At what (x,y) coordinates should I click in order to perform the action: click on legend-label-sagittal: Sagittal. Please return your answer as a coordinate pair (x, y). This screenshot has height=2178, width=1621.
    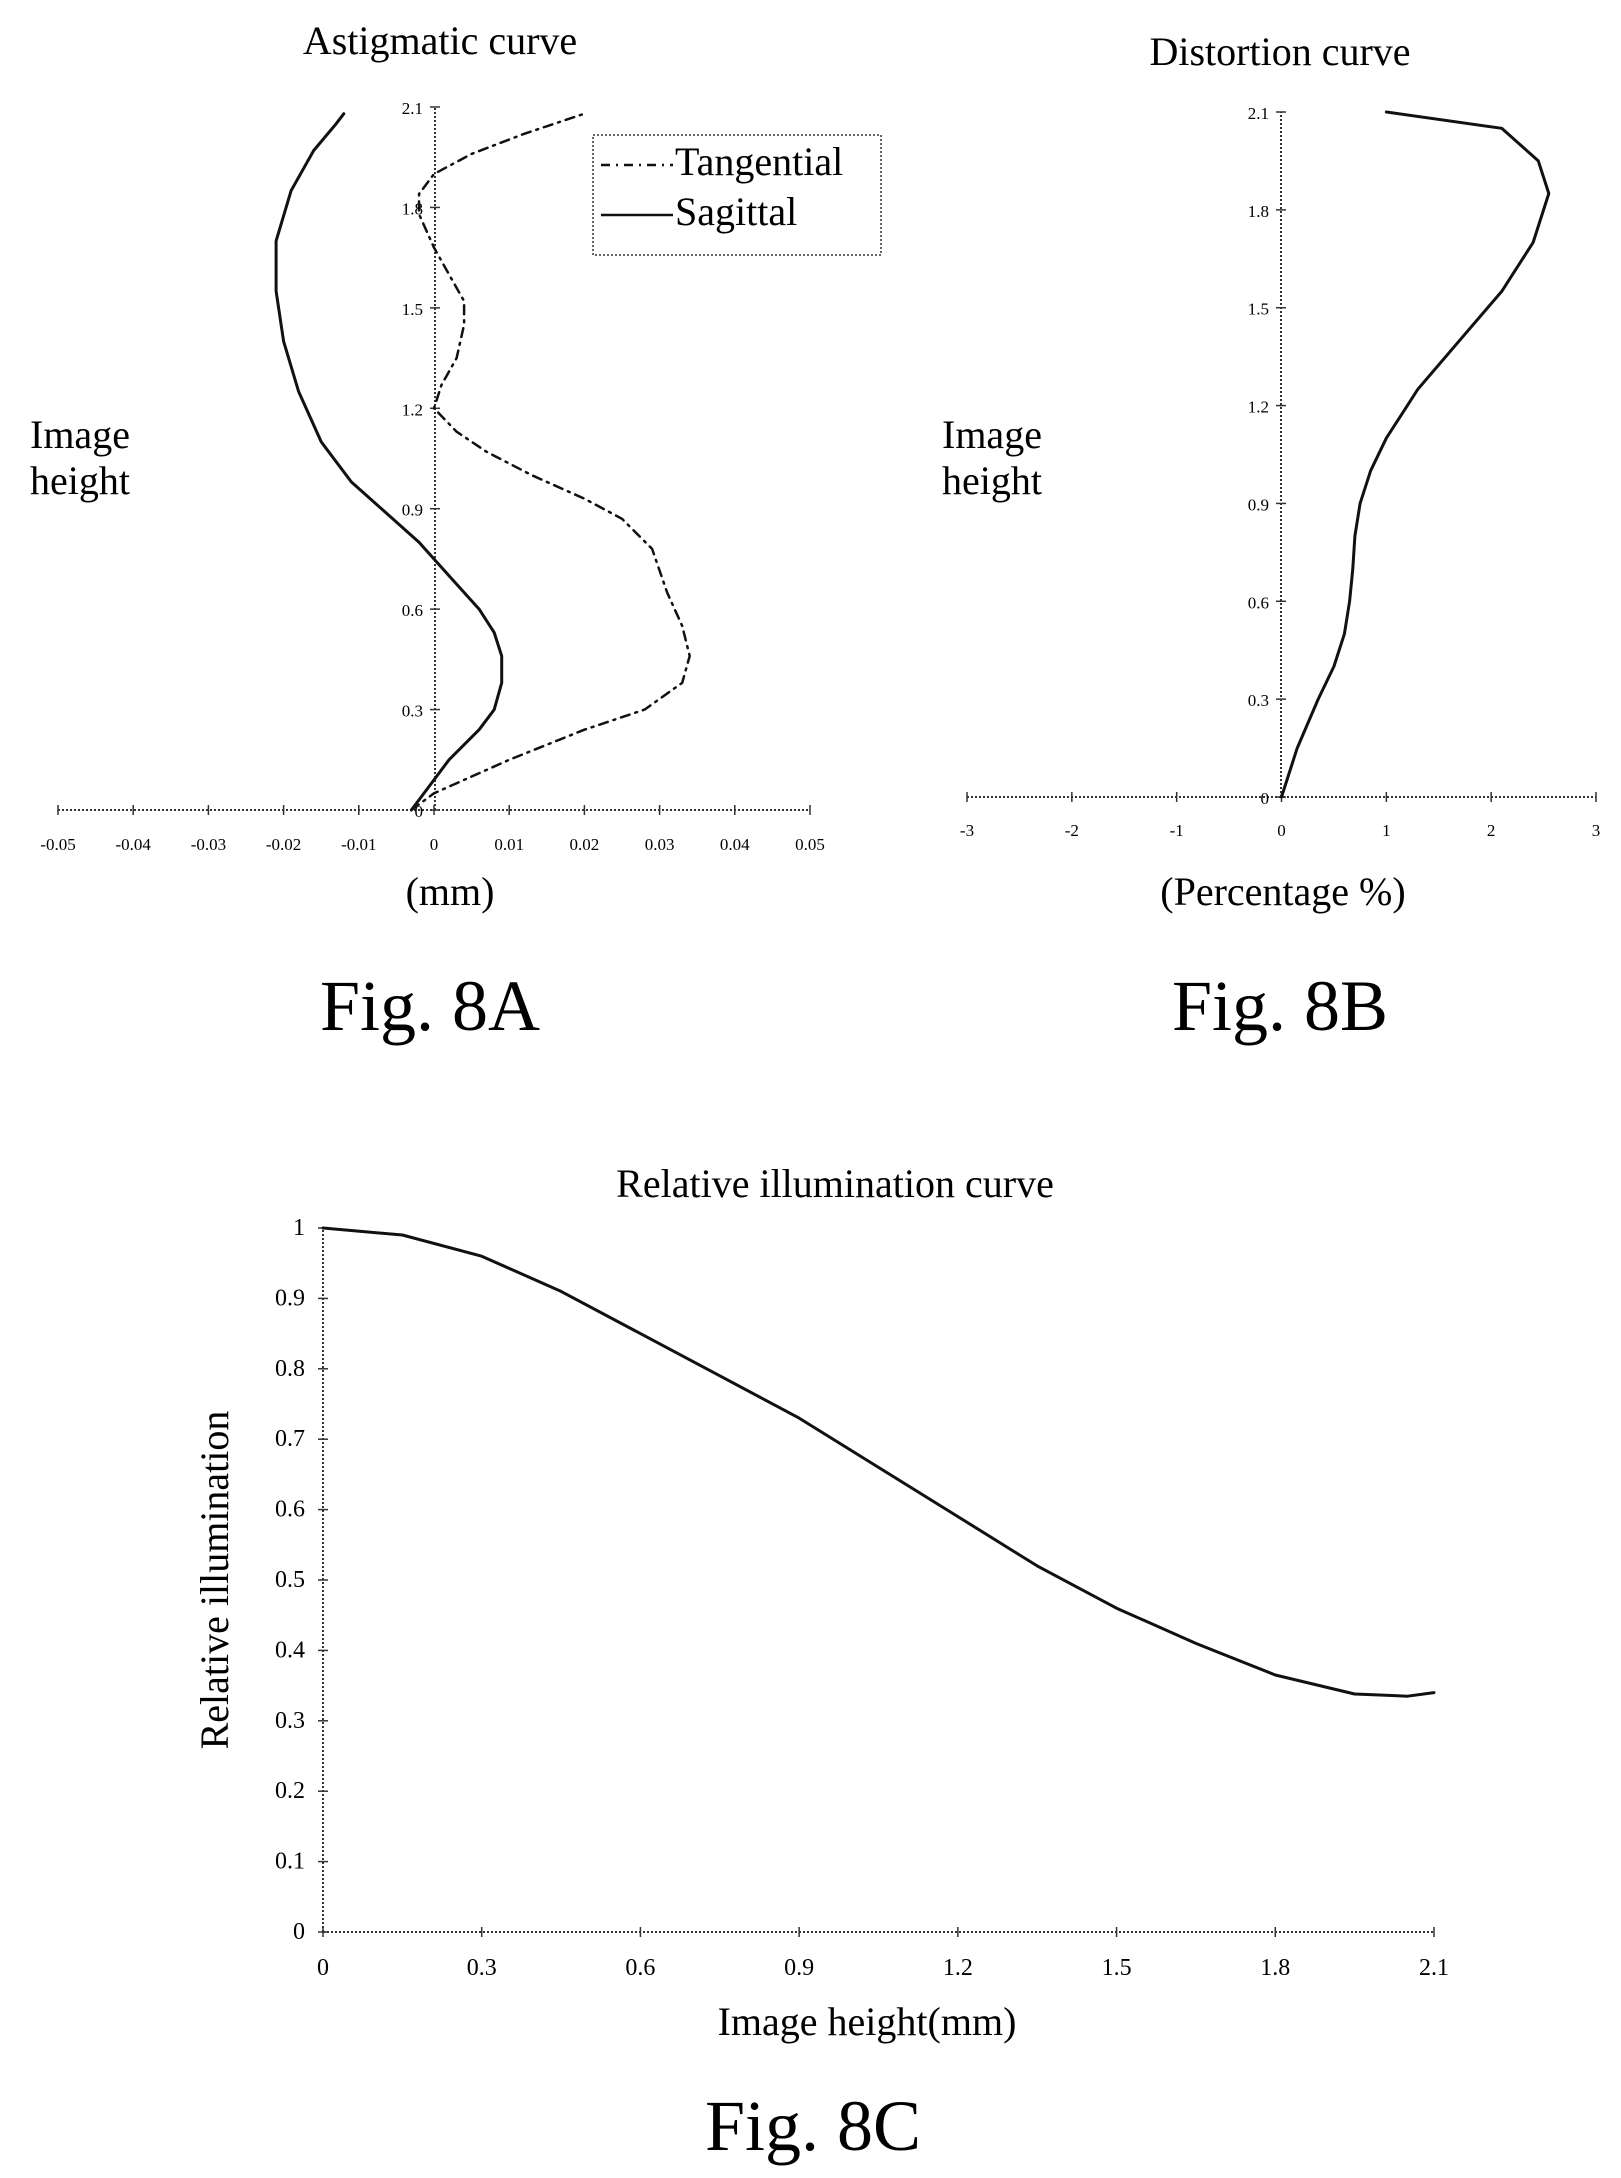
    Looking at the image, I should click on (736, 211).